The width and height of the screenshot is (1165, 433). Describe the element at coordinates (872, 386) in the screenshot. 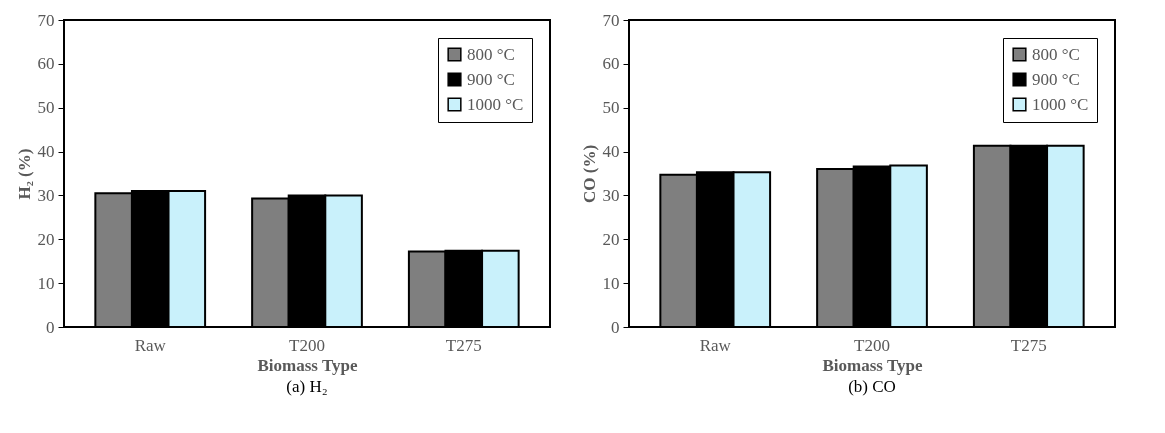

I see `text: (b) CO` at that location.